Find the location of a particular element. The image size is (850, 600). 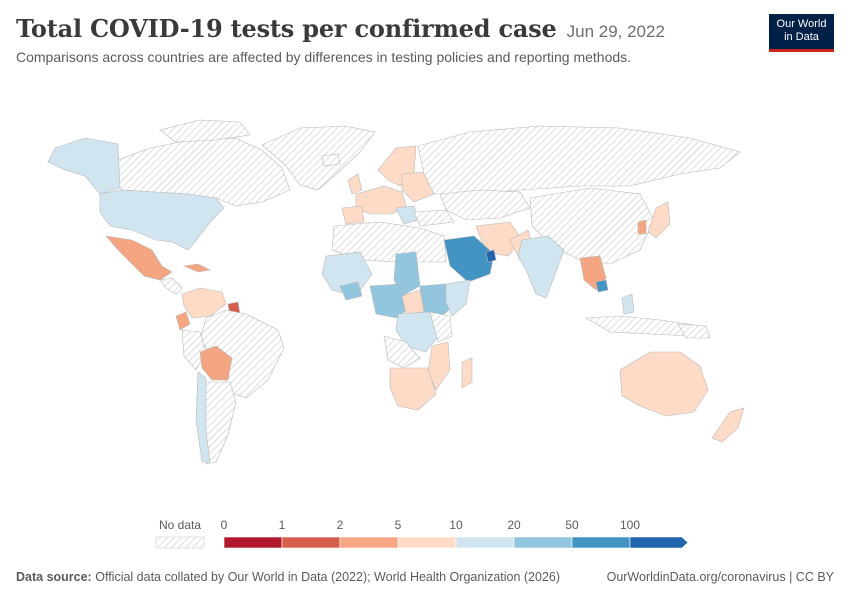

legend-tick-3: 5 is located at coordinates (398, 525).